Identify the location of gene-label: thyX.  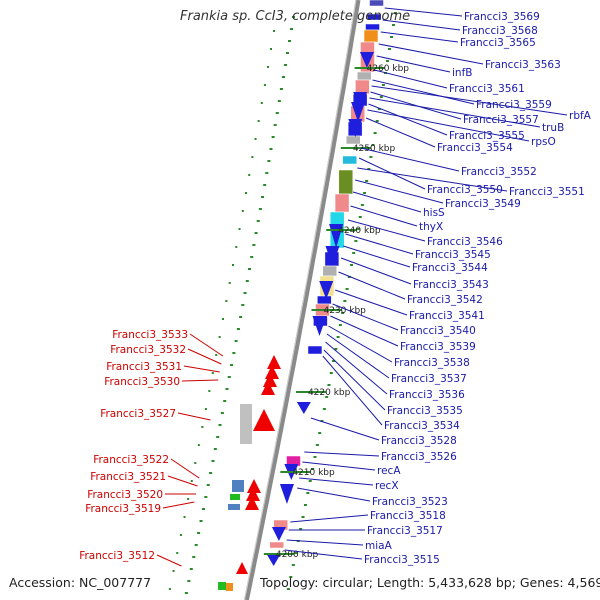
(431, 227).